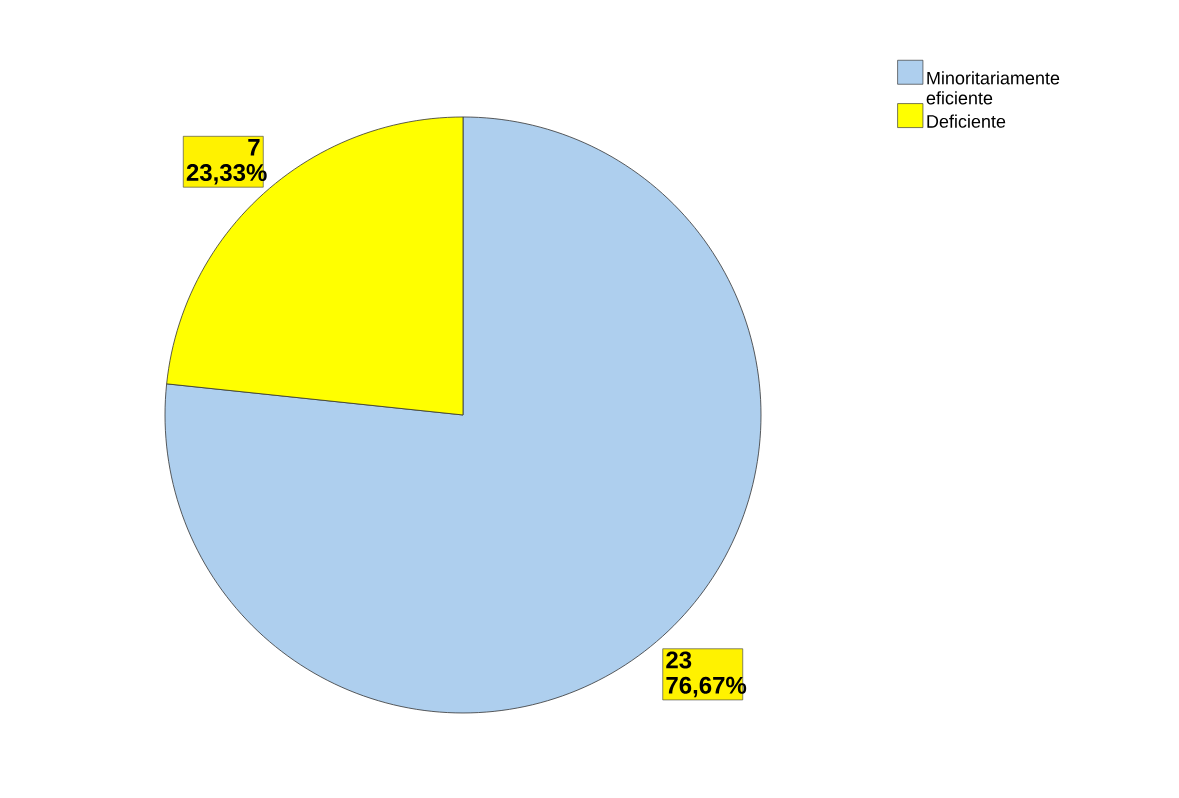 The width and height of the screenshot is (1179, 798). What do you see at coordinates (993, 88) in the screenshot?
I see `legend-label: Minoritariamente eficiente` at bounding box center [993, 88].